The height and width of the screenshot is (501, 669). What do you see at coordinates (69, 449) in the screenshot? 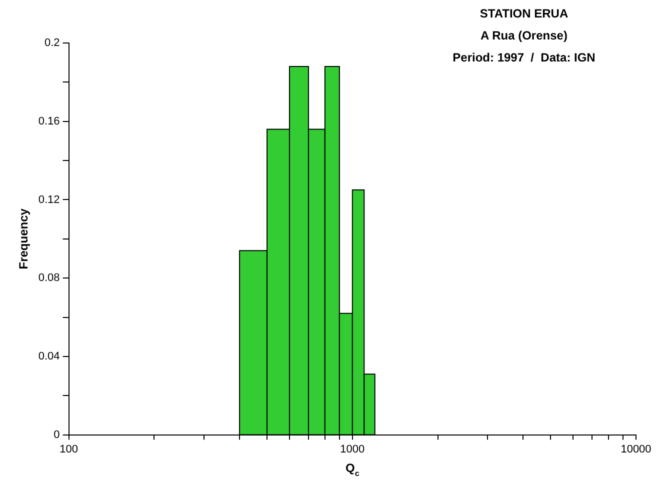
I see `x-tick-label: 100` at bounding box center [69, 449].